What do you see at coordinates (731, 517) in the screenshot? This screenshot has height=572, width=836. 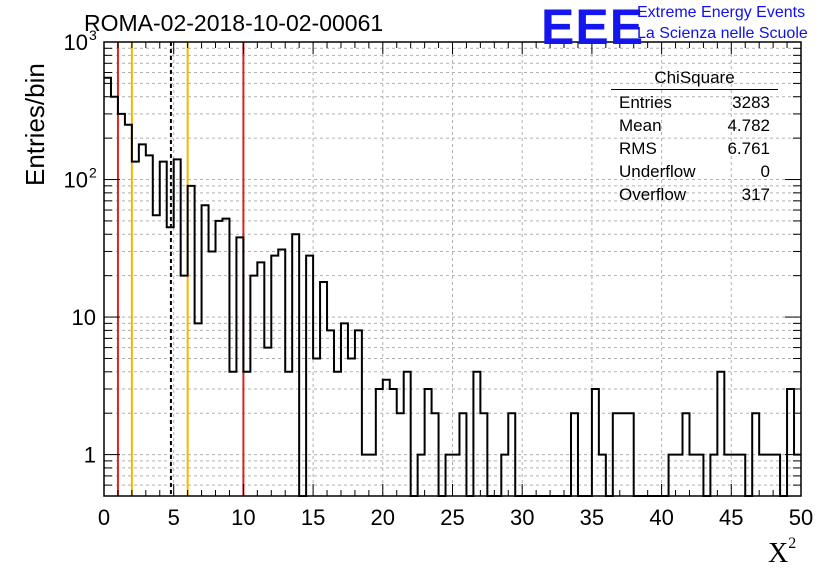 I see `x-tick-label: 45` at bounding box center [731, 517].